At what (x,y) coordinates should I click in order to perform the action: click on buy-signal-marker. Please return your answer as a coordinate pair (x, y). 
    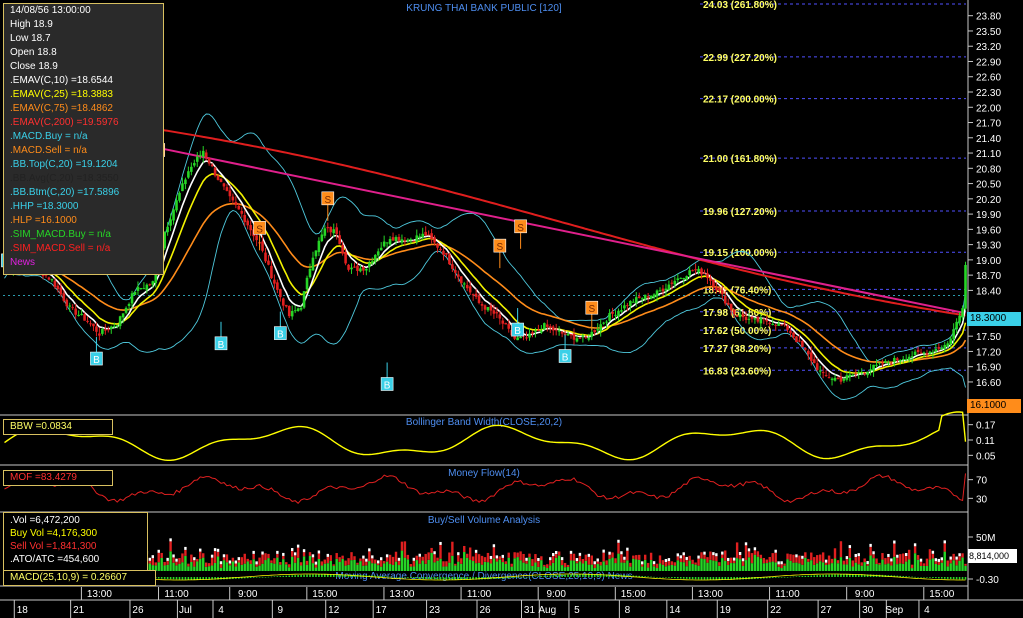
    Looking at the image, I should click on (517, 329).